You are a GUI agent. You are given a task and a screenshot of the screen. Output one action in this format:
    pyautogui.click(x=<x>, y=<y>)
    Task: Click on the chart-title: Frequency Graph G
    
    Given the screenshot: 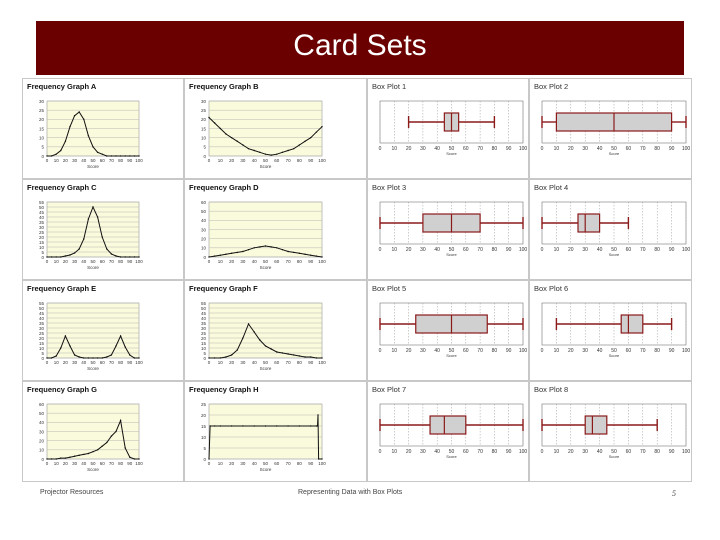 What is the action you would take?
    pyautogui.click(x=62, y=389)
    